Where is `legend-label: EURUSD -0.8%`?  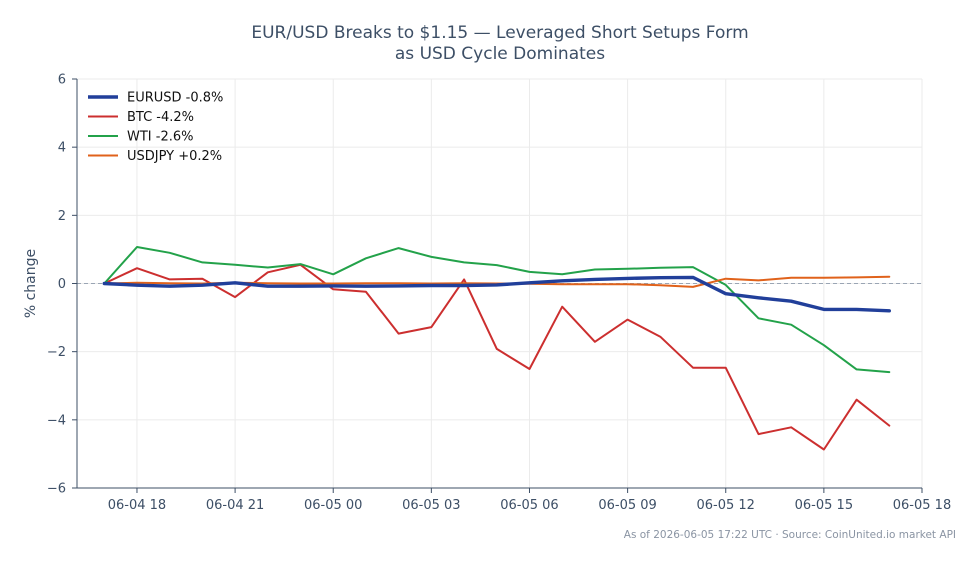 legend-label: EURUSD -0.8% is located at coordinates (175, 98).